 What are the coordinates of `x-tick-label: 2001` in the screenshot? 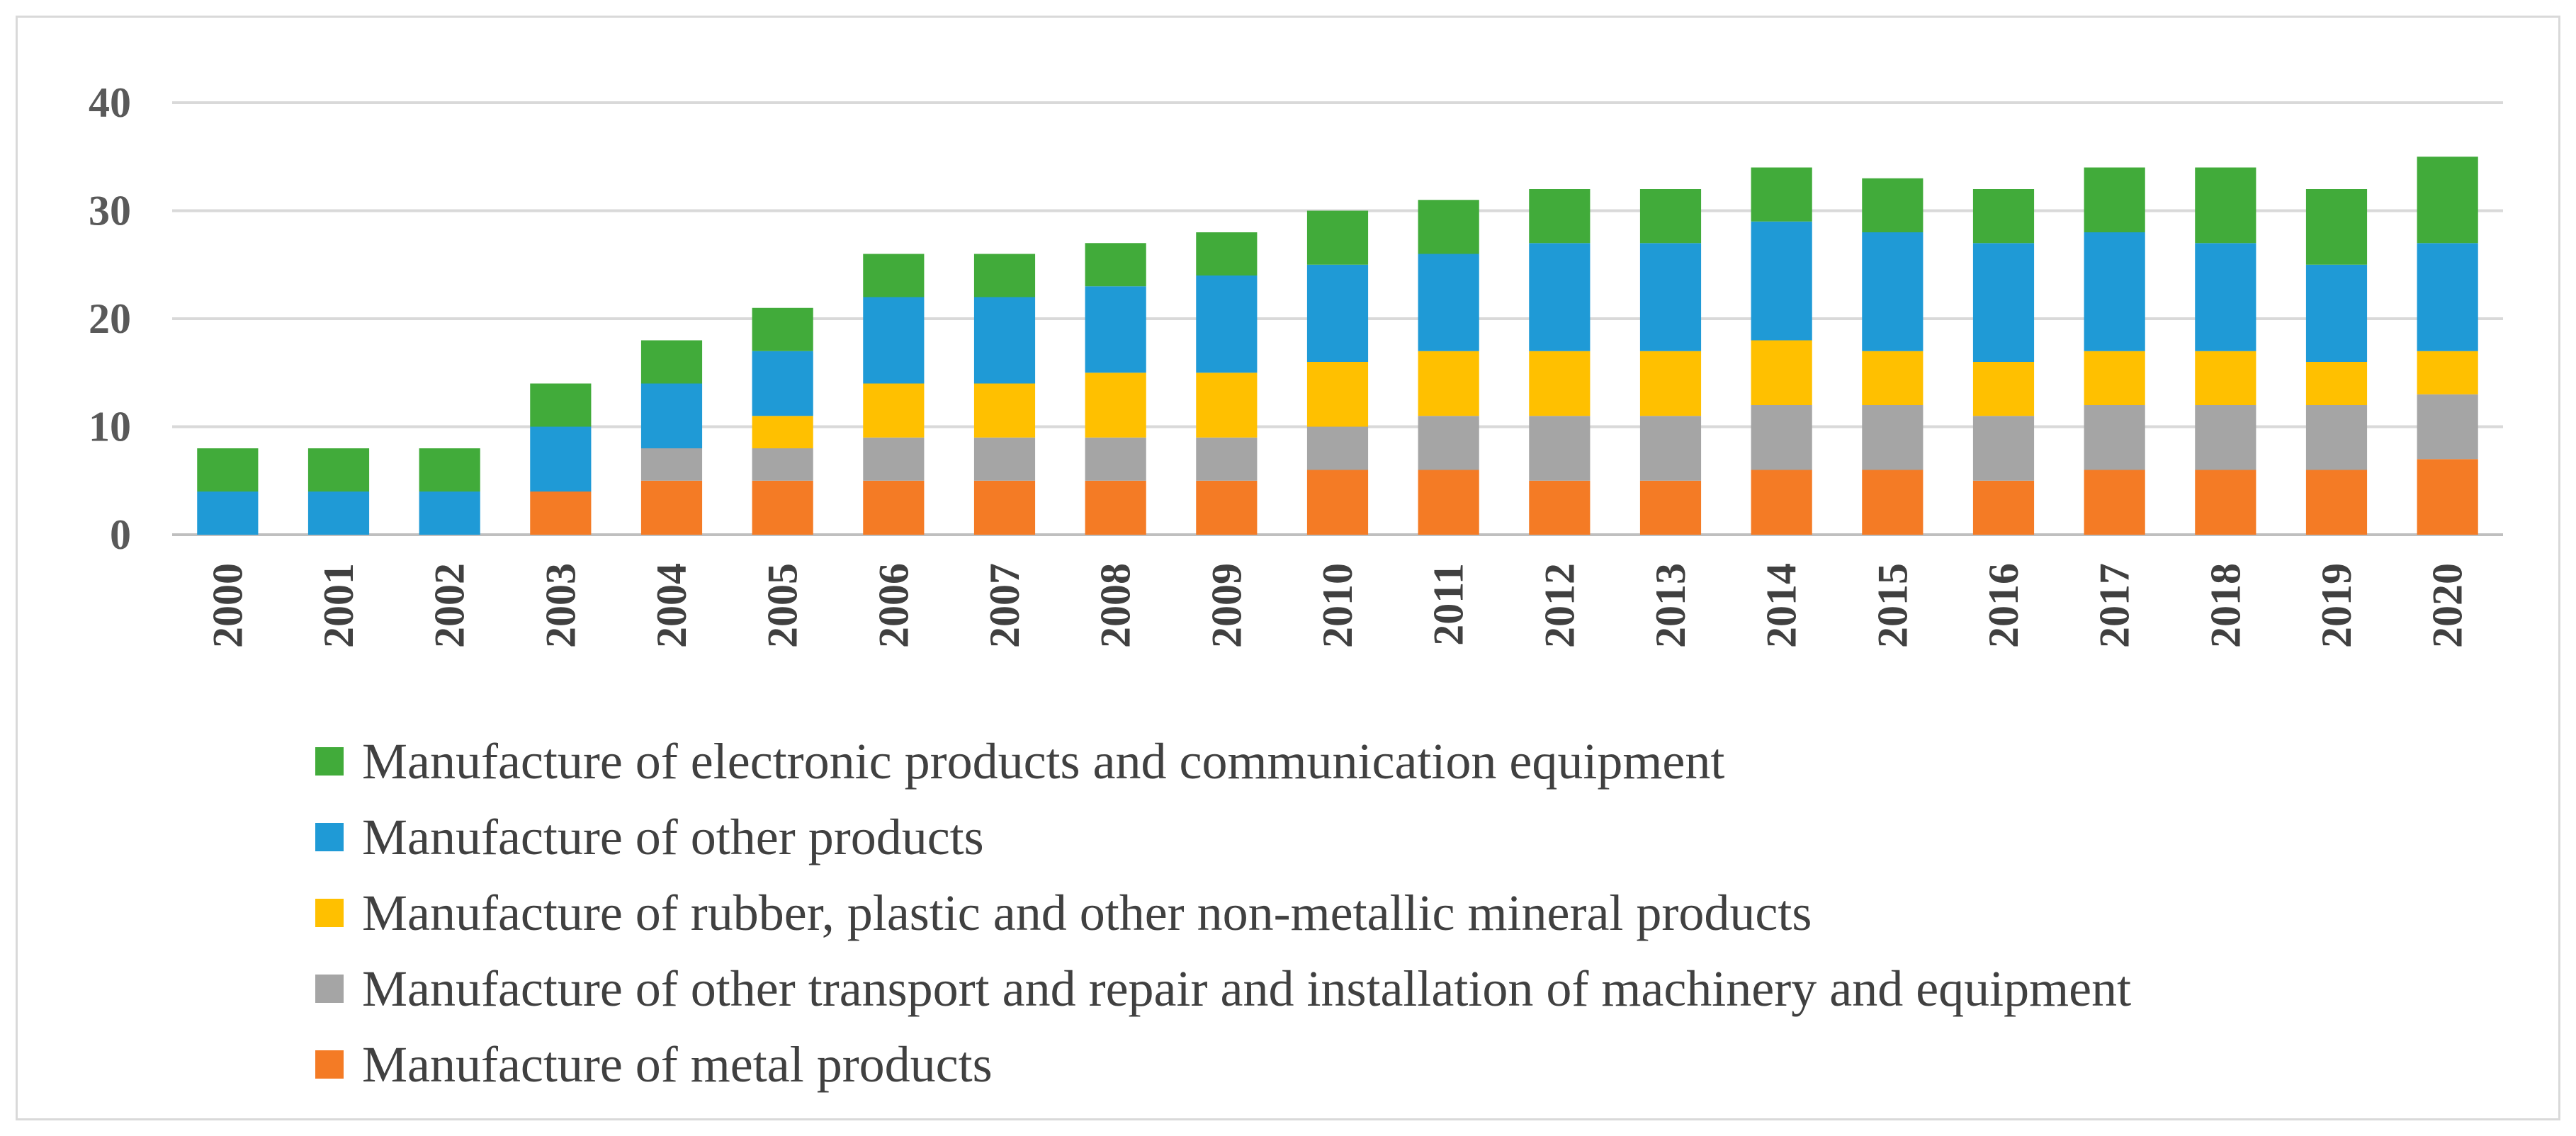 It's located at (338, 605).